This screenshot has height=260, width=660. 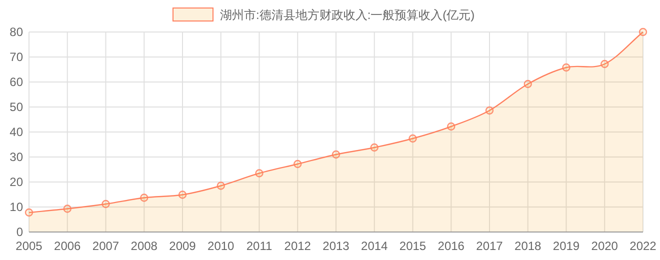 I want to click on x-tick-label: 2017, so click(x=490, y=246).